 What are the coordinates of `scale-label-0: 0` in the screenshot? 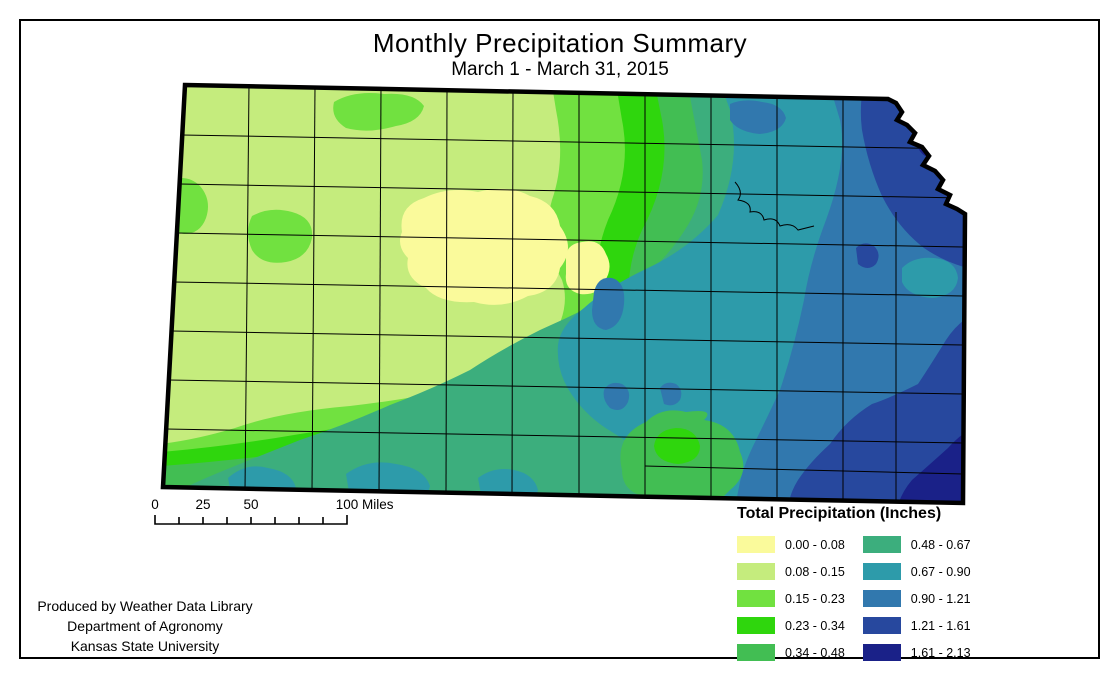 It's located at (155, 504).